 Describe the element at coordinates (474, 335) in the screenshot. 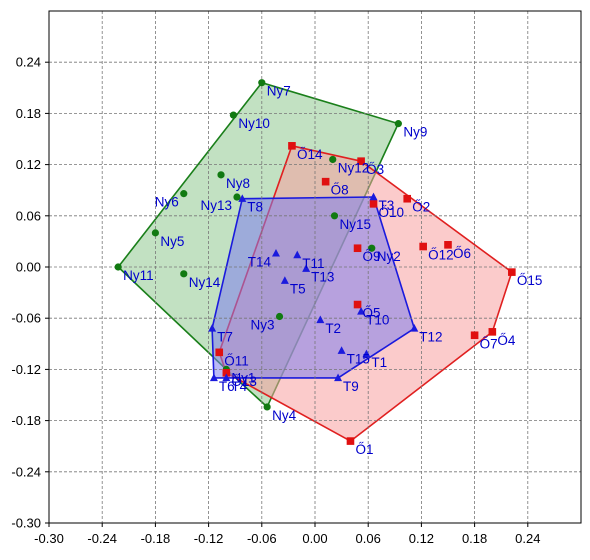

I see `marker-Ő7` at that location.